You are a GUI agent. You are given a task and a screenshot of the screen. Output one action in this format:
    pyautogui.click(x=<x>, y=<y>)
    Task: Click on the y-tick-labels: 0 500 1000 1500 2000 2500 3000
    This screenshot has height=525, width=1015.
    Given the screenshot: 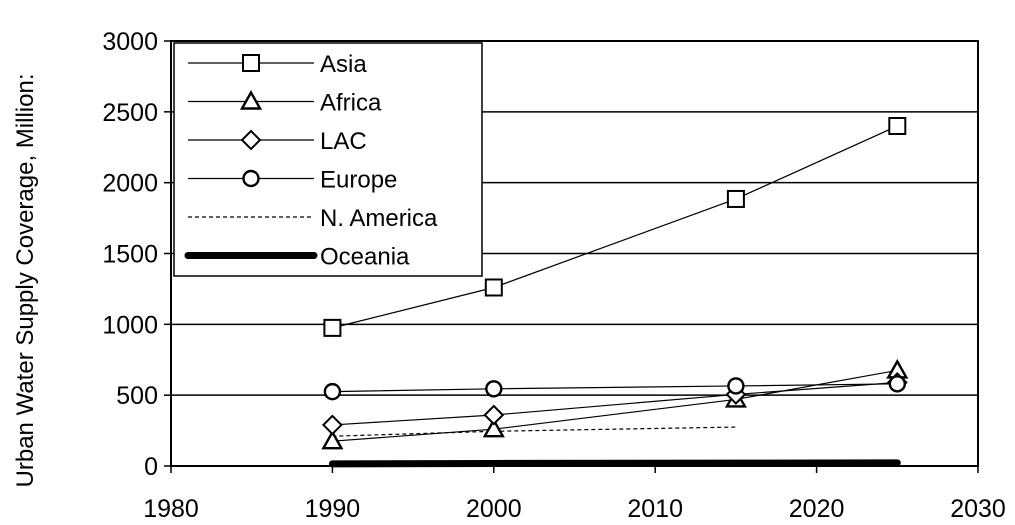 What is the action you would take?
    pyautogui.click(x=130, y=254)
    